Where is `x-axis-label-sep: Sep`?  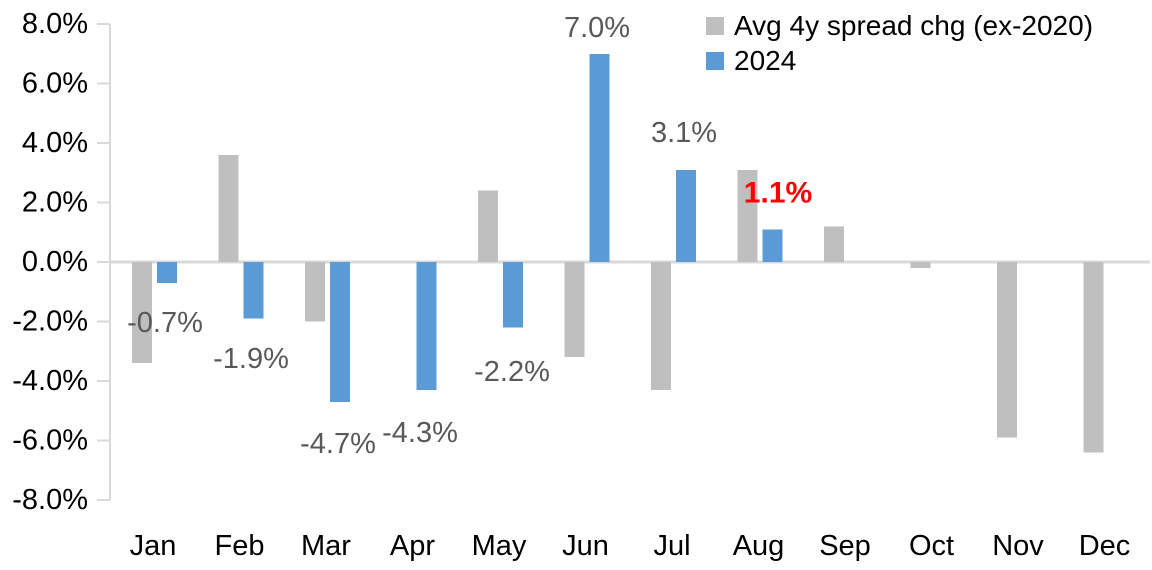
x-axis-label-sep: Sep is located at coordinates (845, 546).